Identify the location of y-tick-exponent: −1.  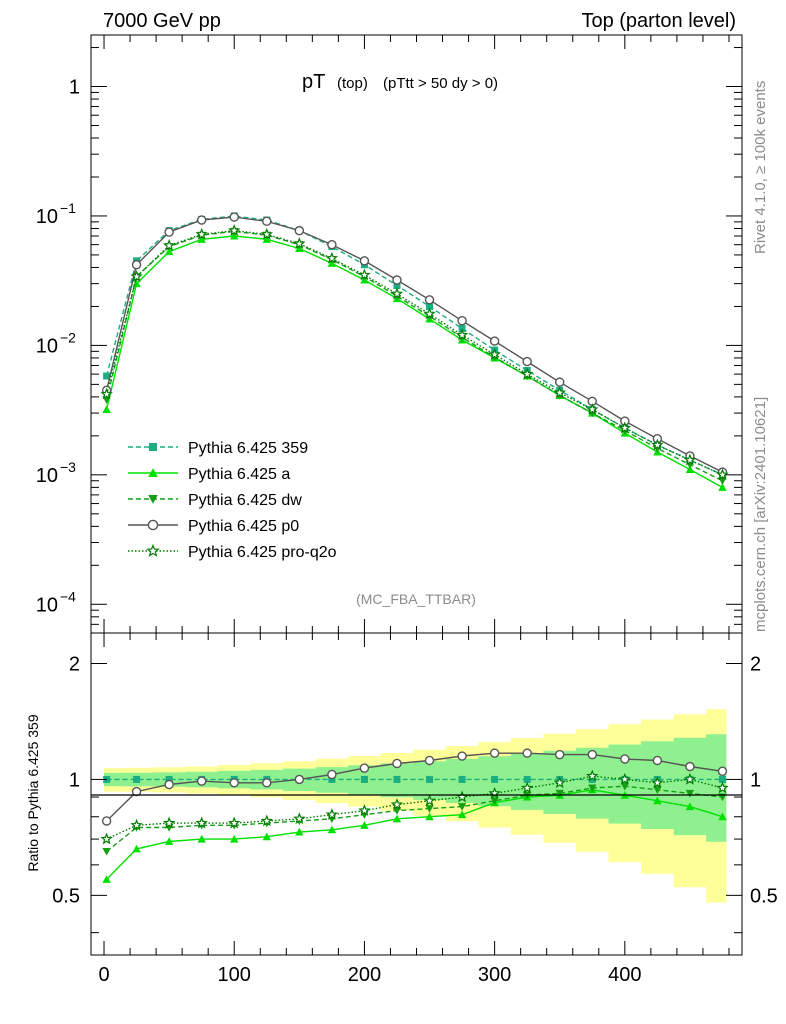
(68, 208).